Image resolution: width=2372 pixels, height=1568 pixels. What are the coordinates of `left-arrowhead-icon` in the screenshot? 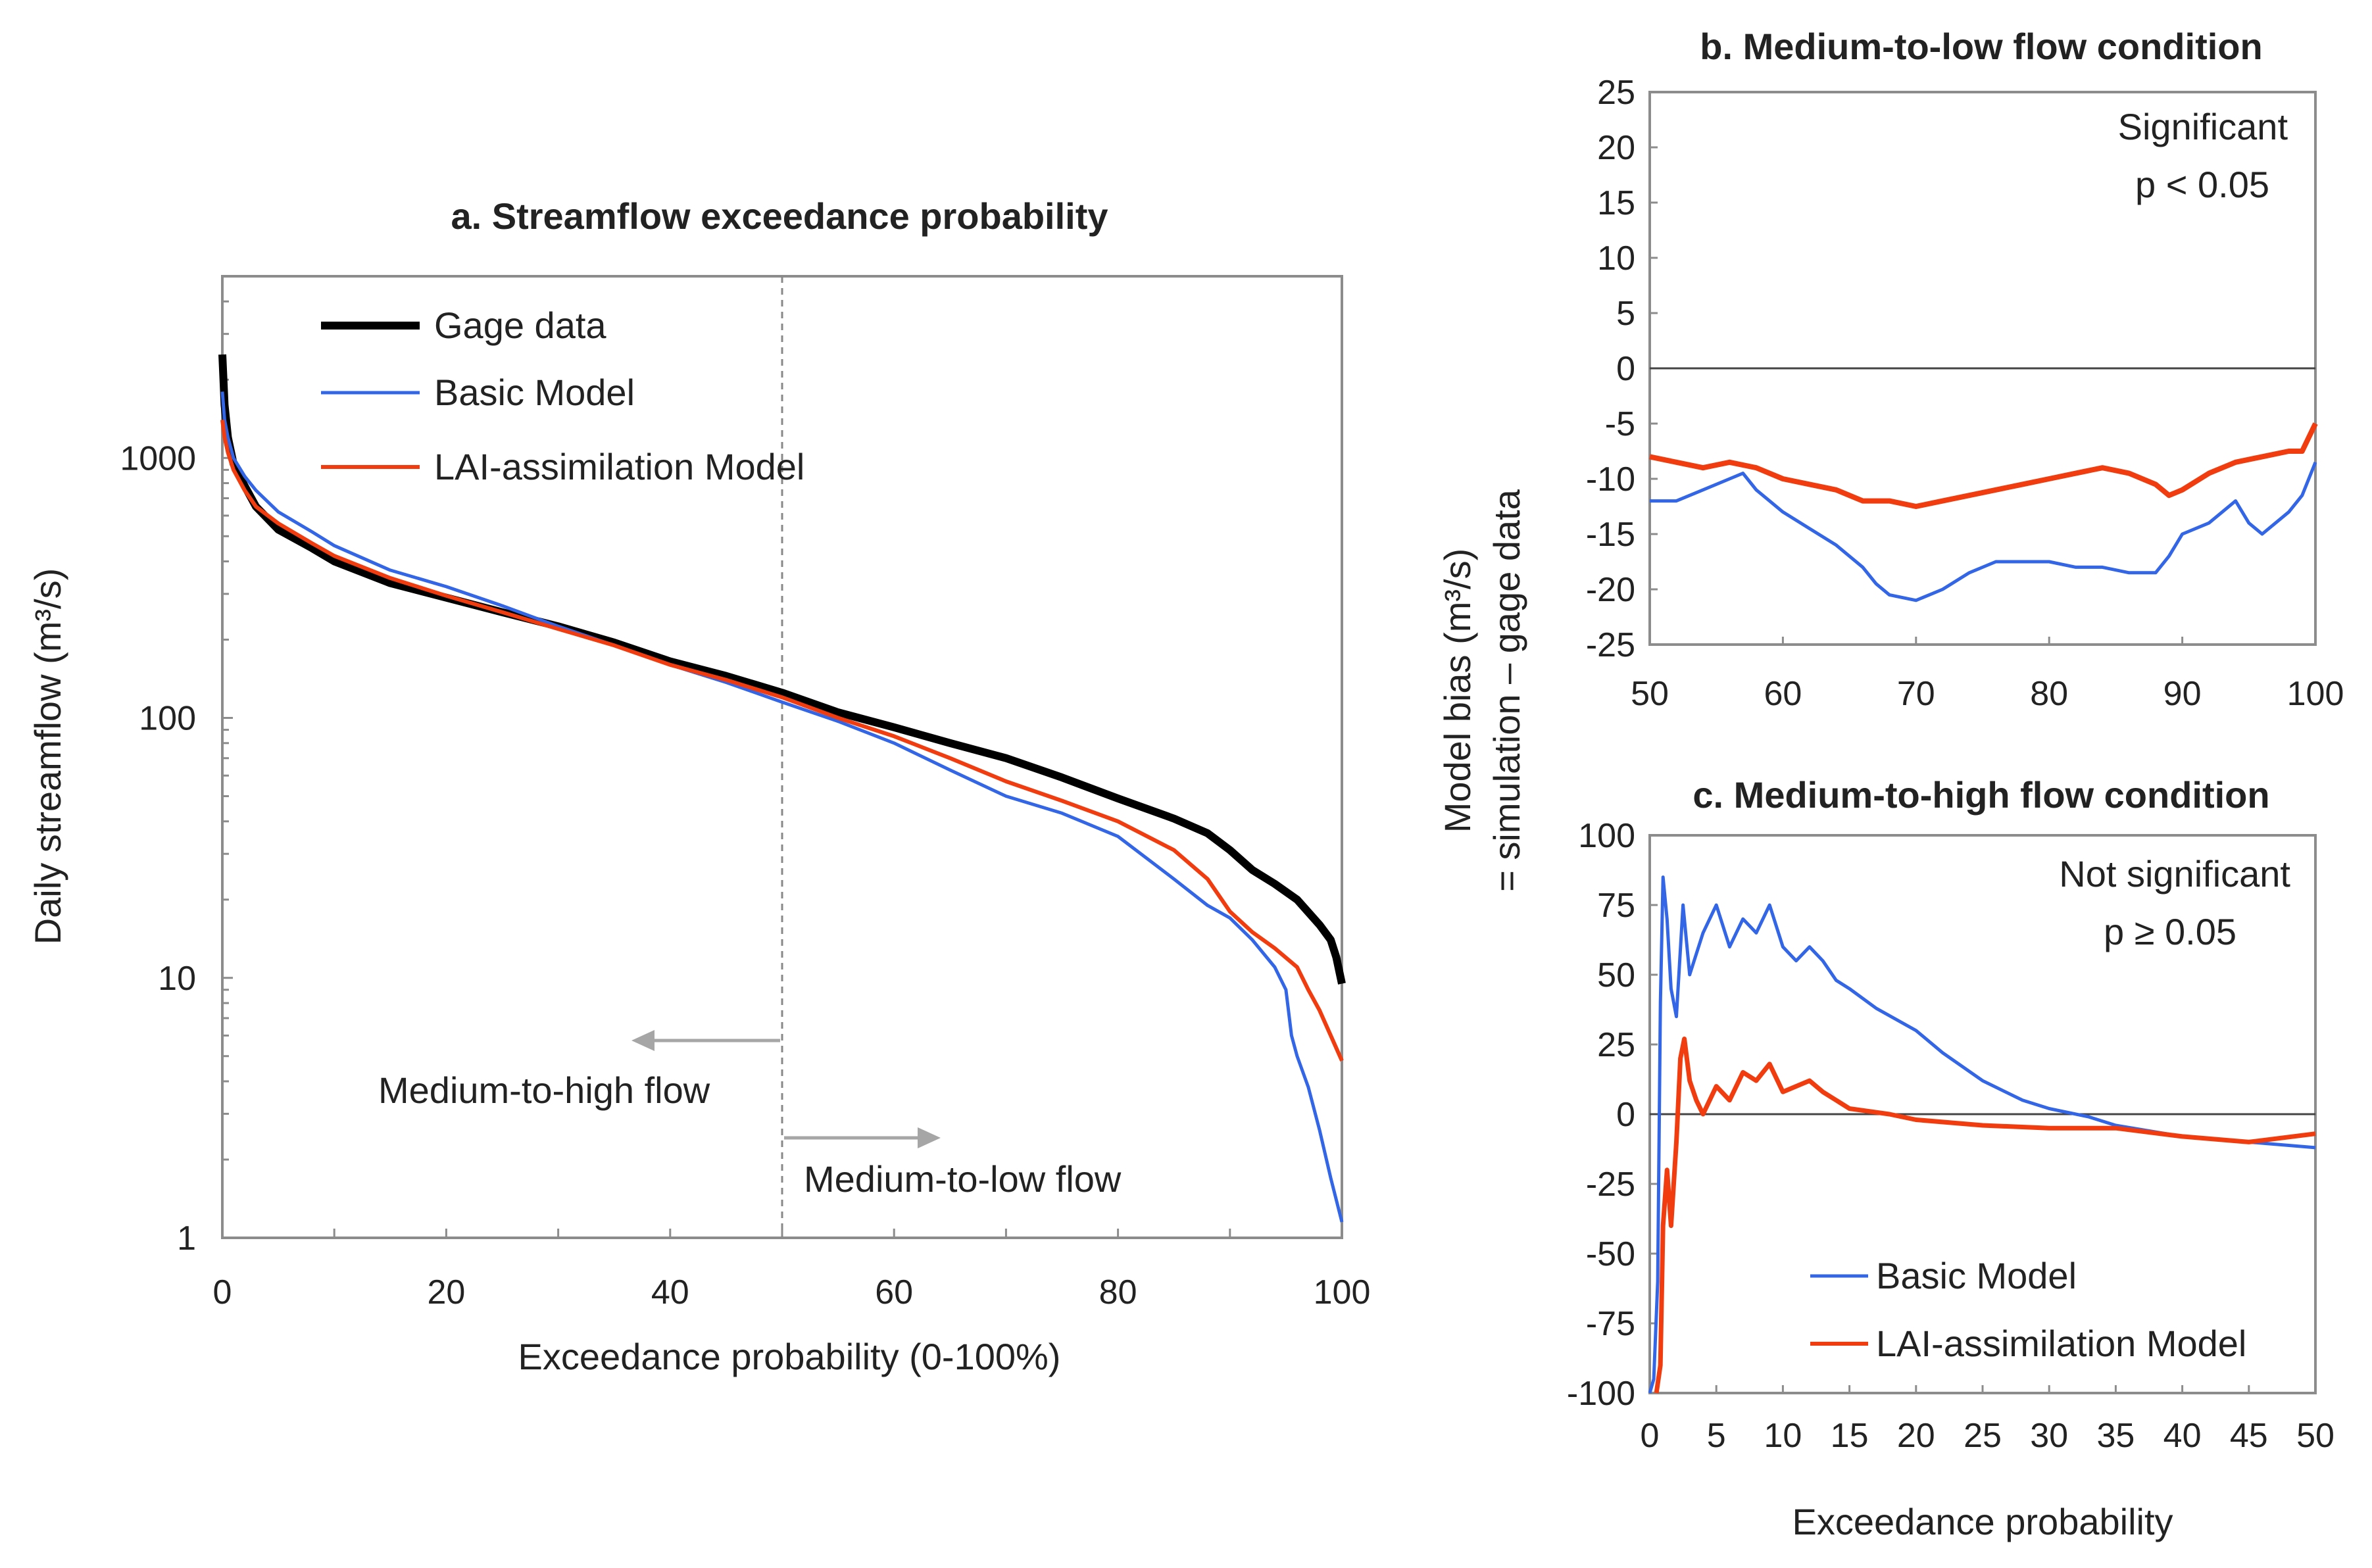 It's located at (643, 1041).